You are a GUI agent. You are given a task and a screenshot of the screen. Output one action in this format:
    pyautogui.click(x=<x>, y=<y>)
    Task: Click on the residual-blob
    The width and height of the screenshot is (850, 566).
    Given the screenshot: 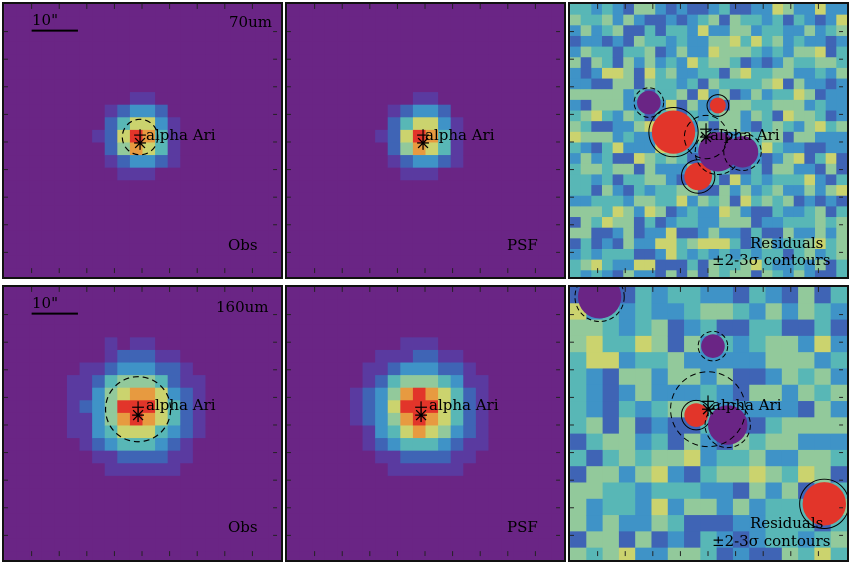 What is the action you would take?
    pyautogui.click(x=717, y=105)
    